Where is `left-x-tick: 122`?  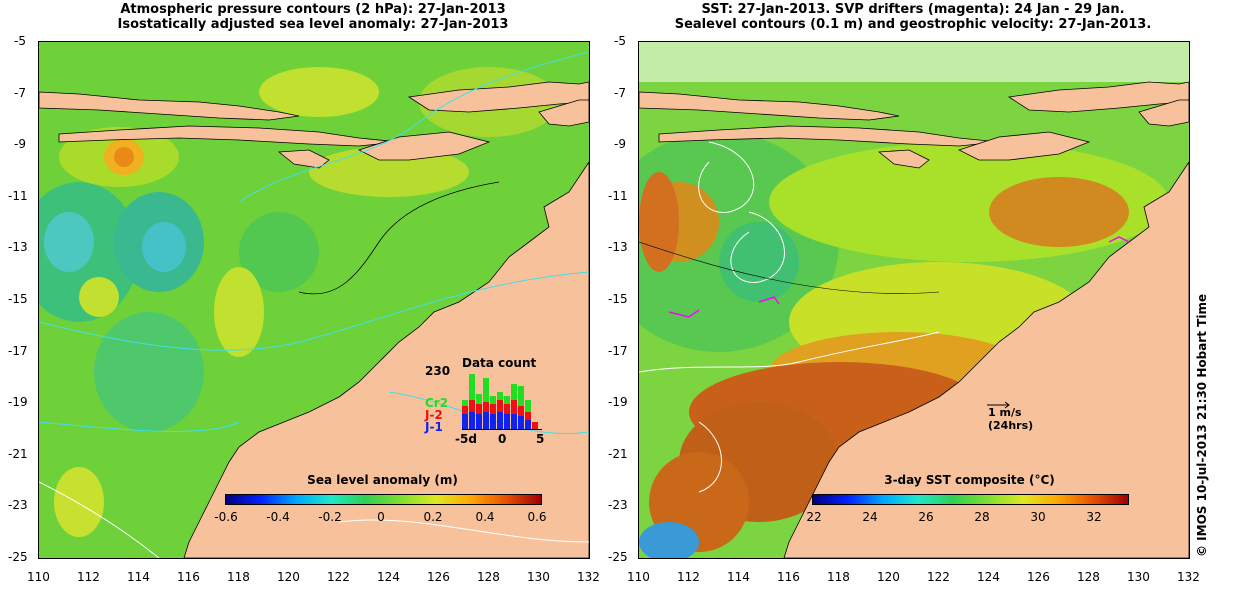 left-x-tick: 122 is located at coordinates (338, 577).